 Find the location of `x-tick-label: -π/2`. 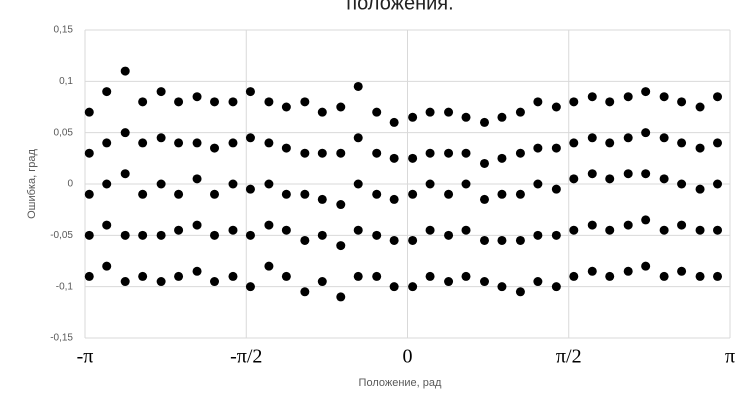

x-tick-label: -π/2 is located at coordinates (246, 357).